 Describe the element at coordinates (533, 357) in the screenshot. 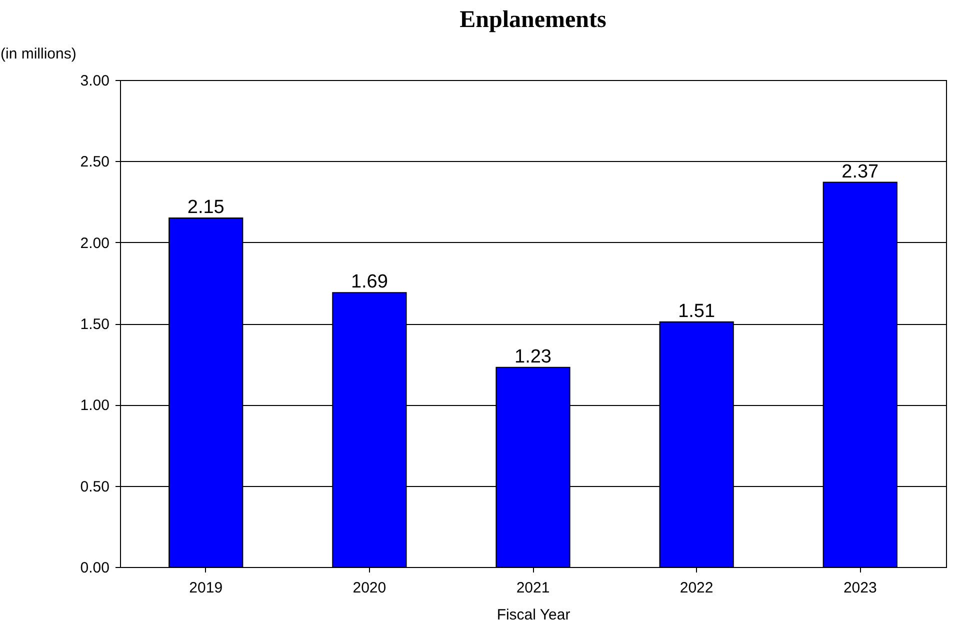

I see `data-label: 1.23` at that location.